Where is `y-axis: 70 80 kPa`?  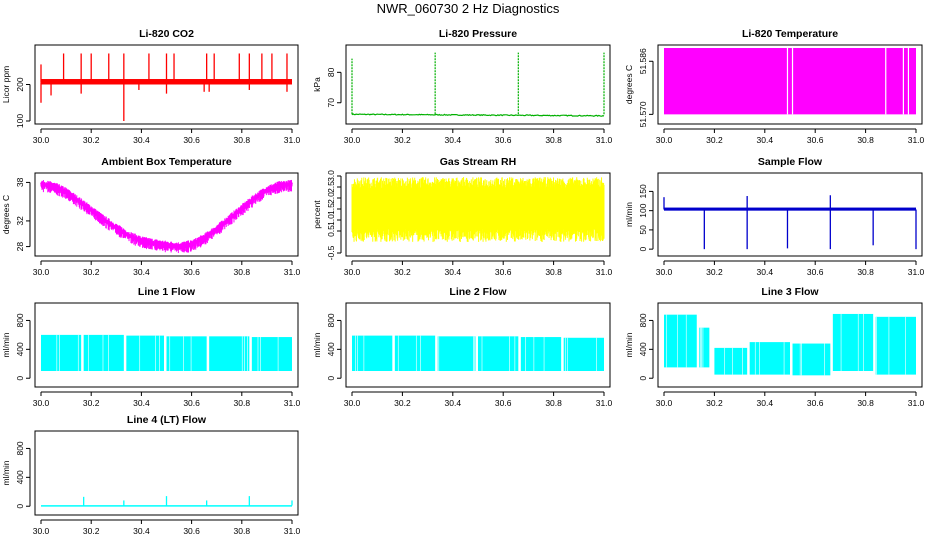
y-axis: 70 80 kPa is located at coordinates (327, 87).